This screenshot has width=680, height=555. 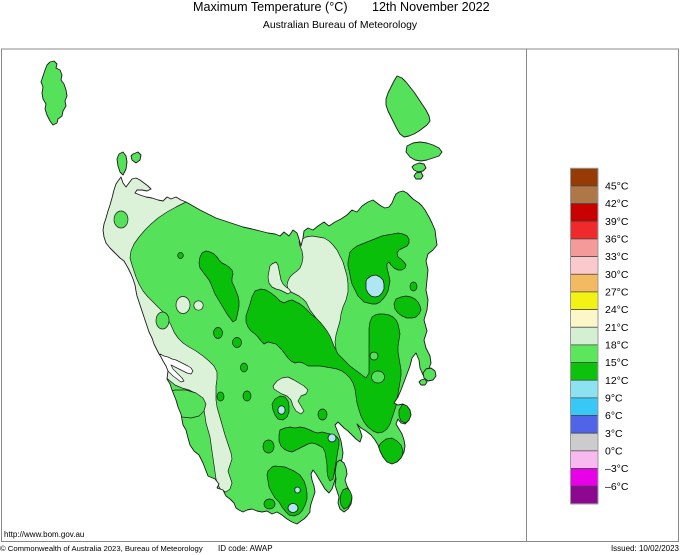 I want to click on svg-text: 0°C, so click(x=614, y=451).